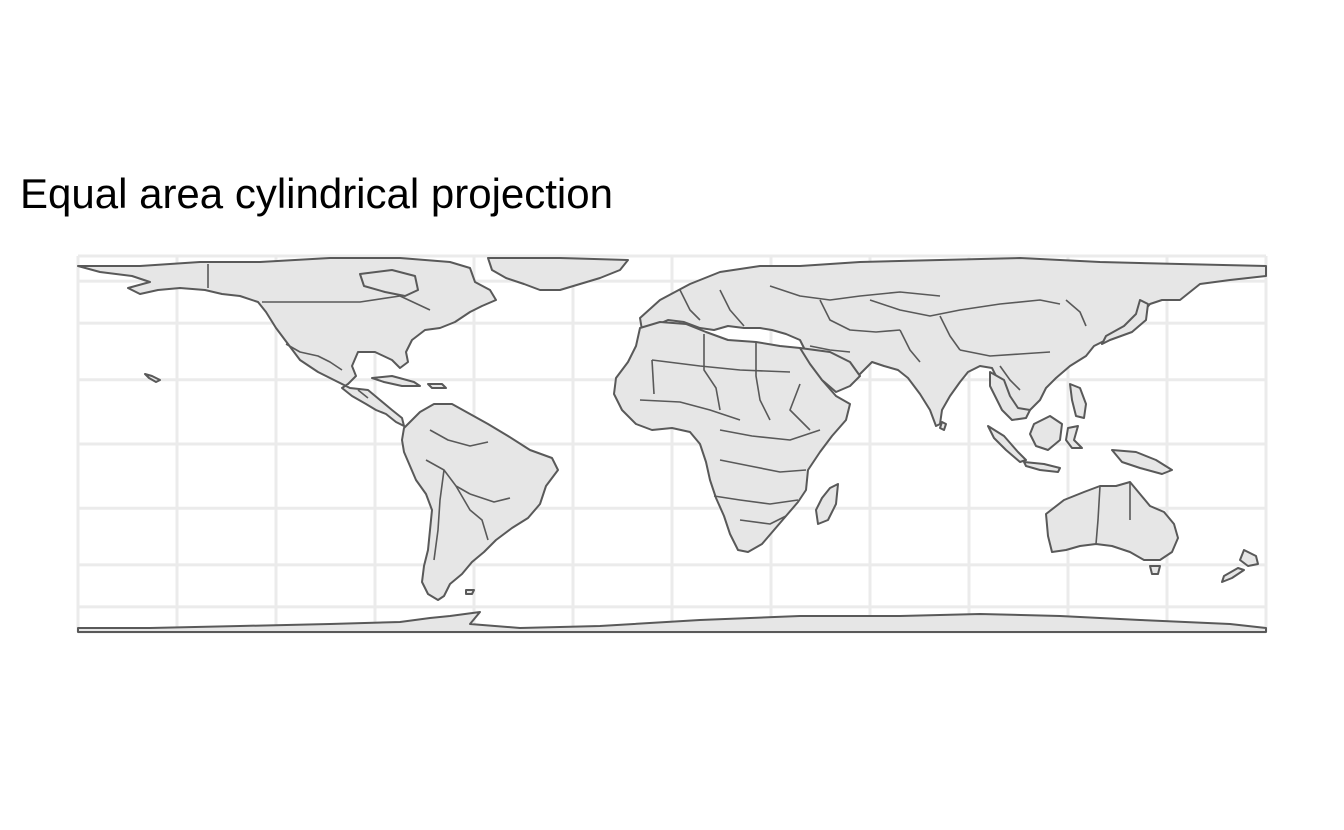 The width and height of the screenshot is (1344, 830). What do you see at coordinates (437, 386) in the screenshot?
I see `hispaniola` at bounding box center [437, 386].